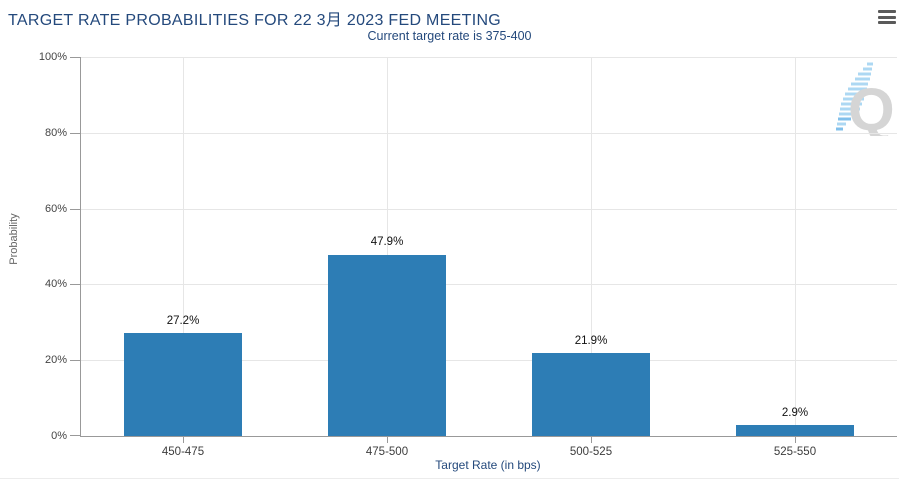 This screenshot has height=491, width=899. What do you see at coordinates (14, 239) in the screenshot?
I see `y-axis-title: Probability` at bounding box center [14, 239].